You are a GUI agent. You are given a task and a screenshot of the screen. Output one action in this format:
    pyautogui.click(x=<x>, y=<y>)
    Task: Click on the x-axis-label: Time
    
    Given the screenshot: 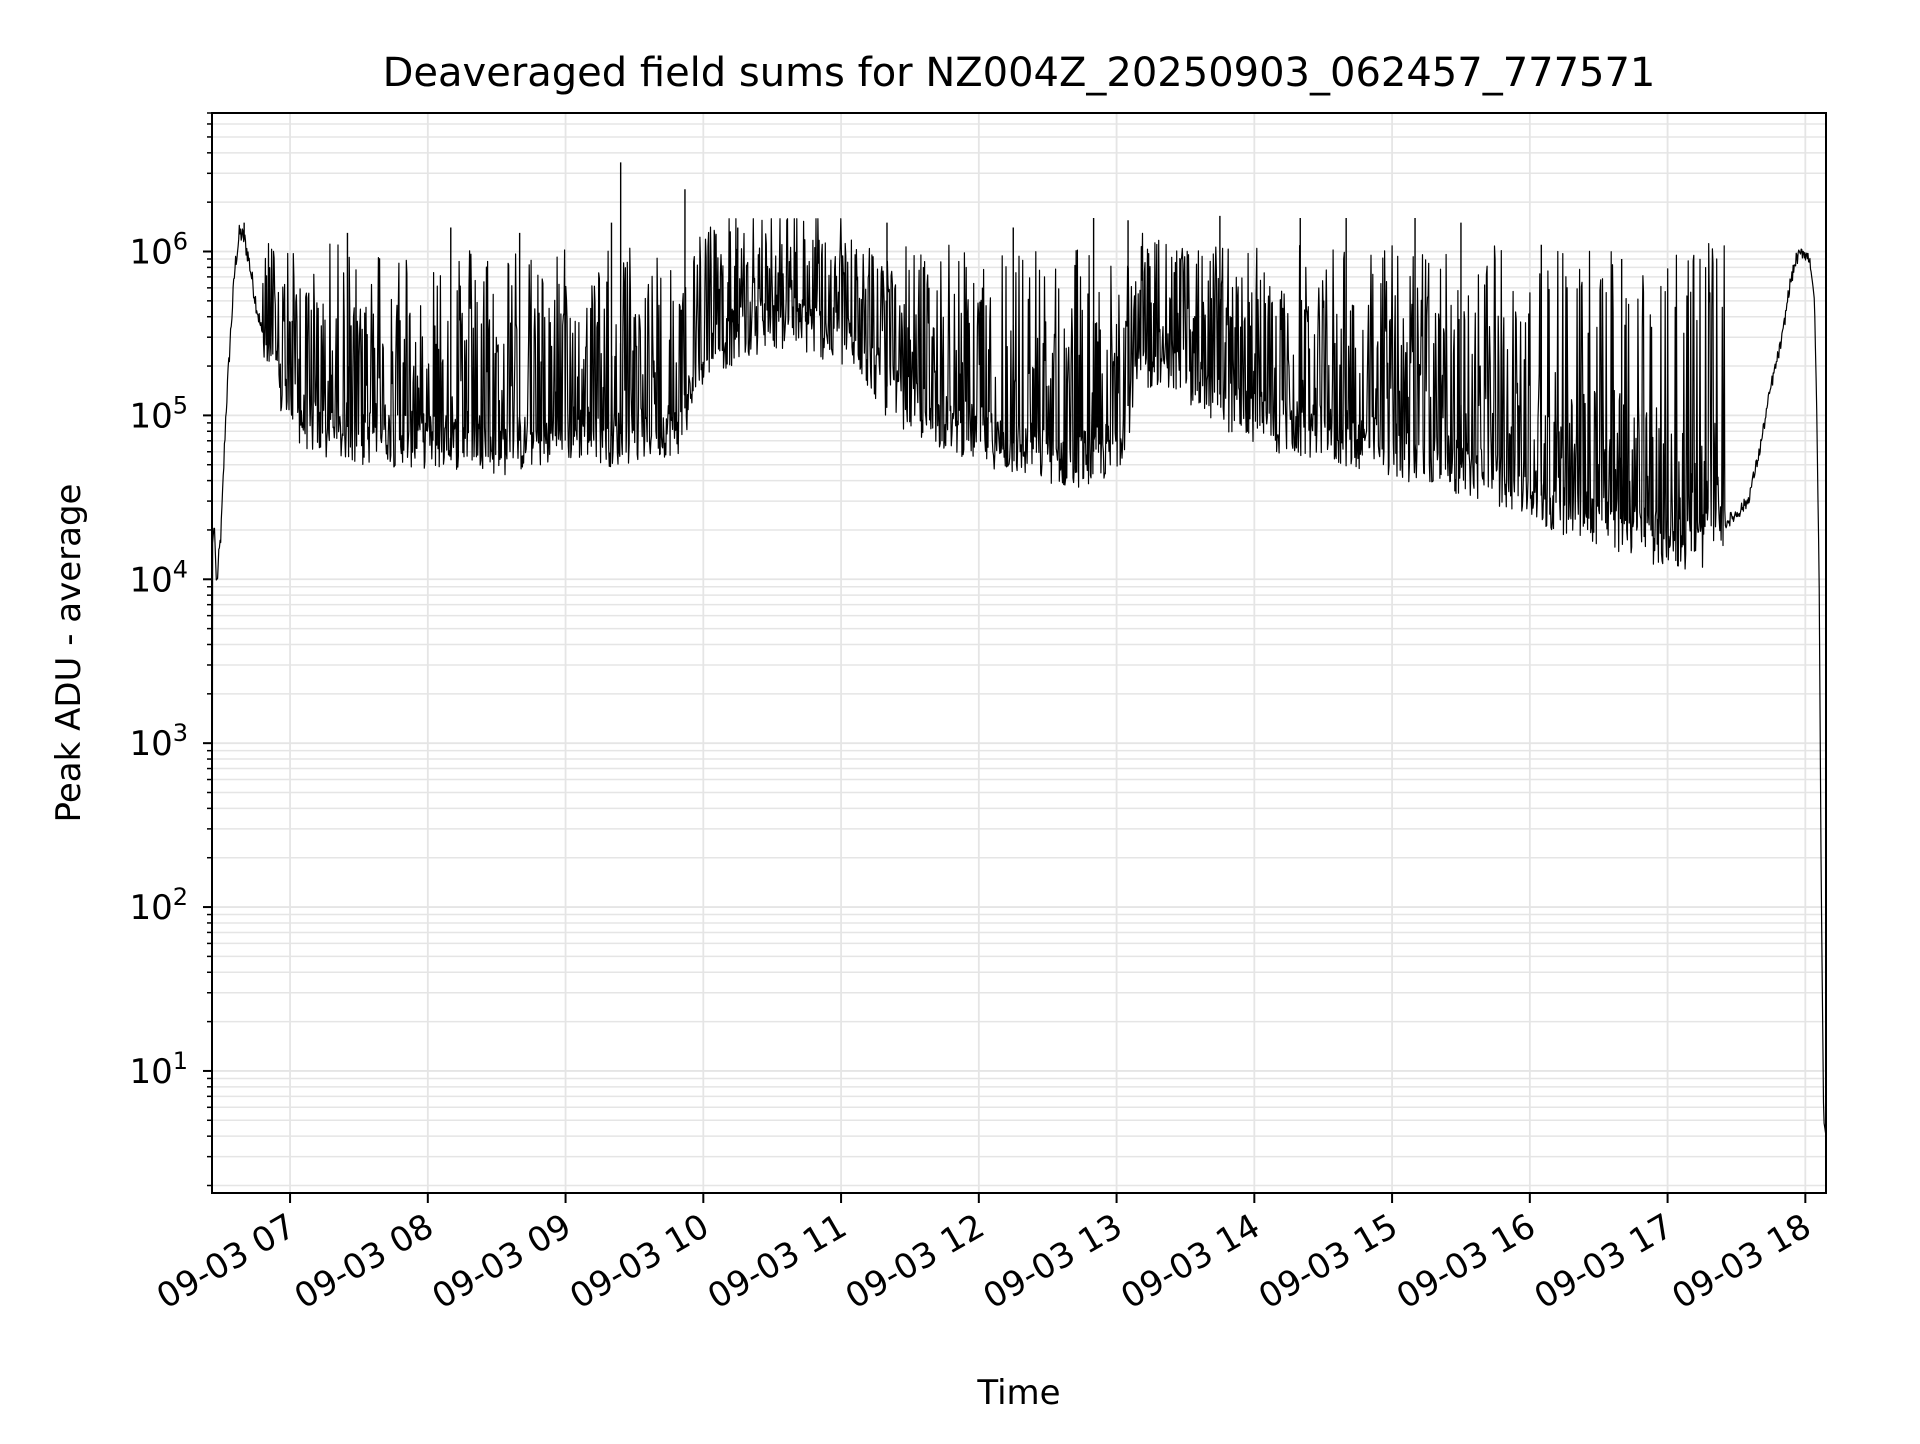 What is the action you would take?
    pyautogui.click(x=1018, y=1393)
    